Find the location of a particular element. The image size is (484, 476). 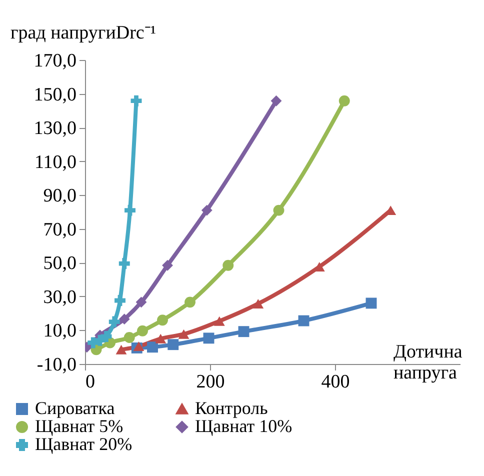

x-axis-title: Дотична напруга is located at coordinates (428, 363).